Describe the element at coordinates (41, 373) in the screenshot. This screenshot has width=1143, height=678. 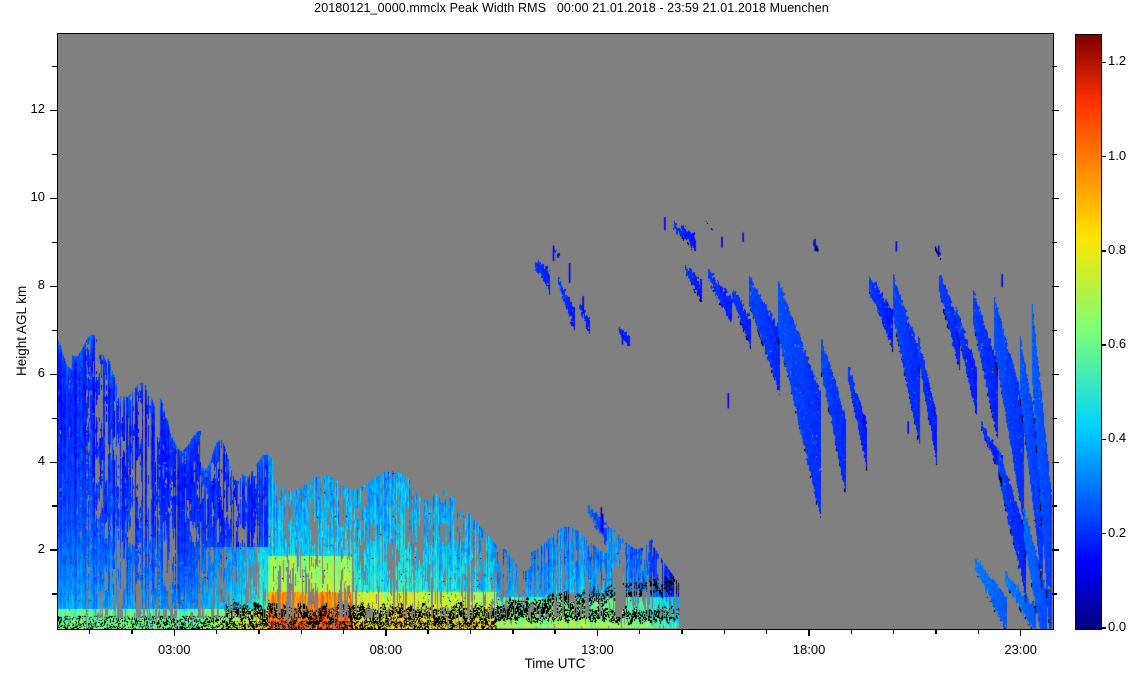
I see `y-axis-tick-label: 6` at that location.